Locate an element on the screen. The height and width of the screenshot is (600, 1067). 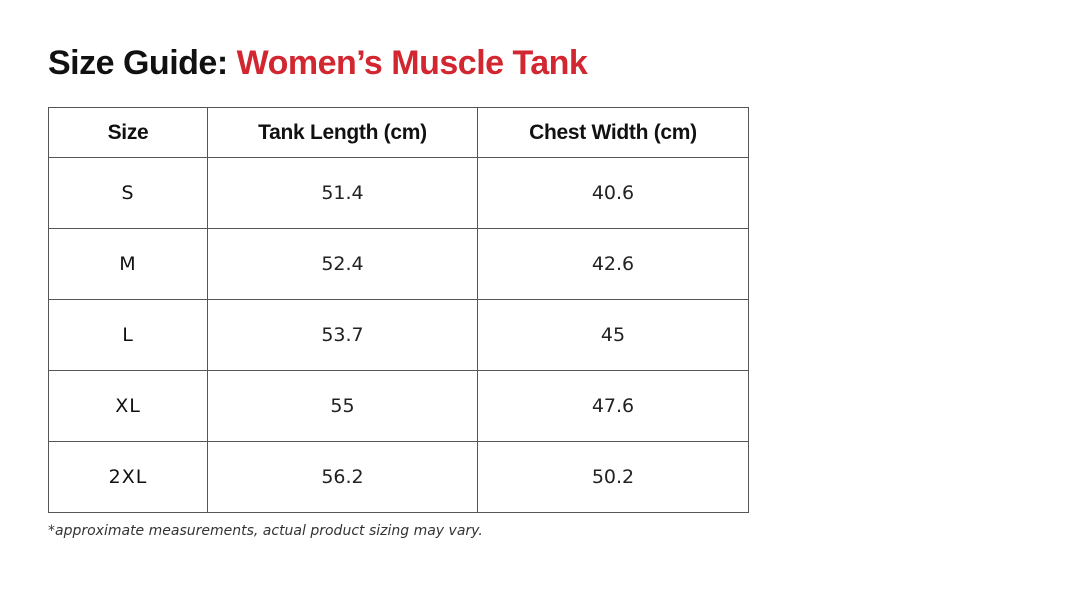
title-prefix: Size Guide: is located at coordinates (138, 63).